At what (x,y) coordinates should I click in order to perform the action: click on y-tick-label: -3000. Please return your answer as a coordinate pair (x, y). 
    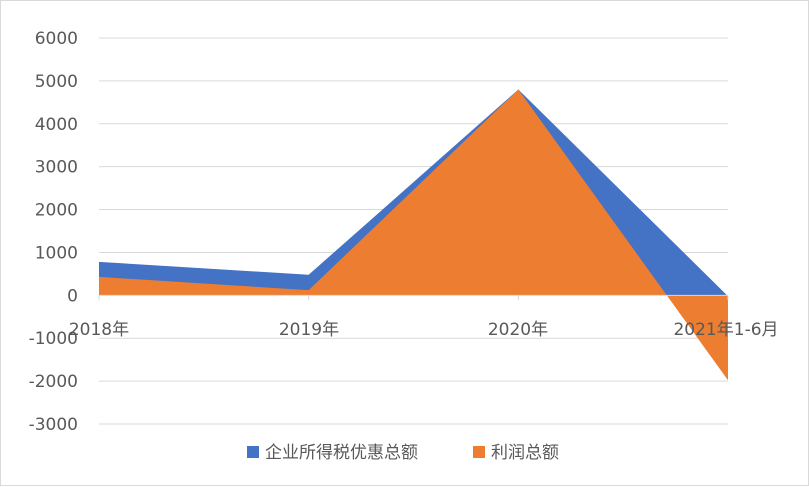
    Looking at the image, I should click on (53, 425).